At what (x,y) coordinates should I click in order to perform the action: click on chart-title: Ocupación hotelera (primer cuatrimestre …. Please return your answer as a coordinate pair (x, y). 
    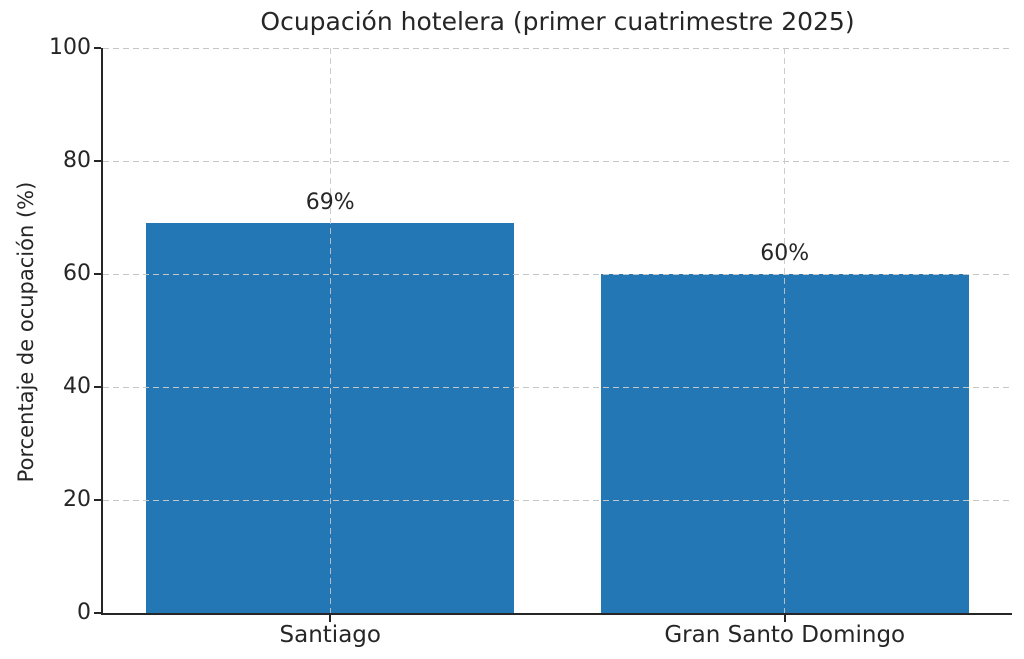
    Looking at the image, I should click on (557, 21).